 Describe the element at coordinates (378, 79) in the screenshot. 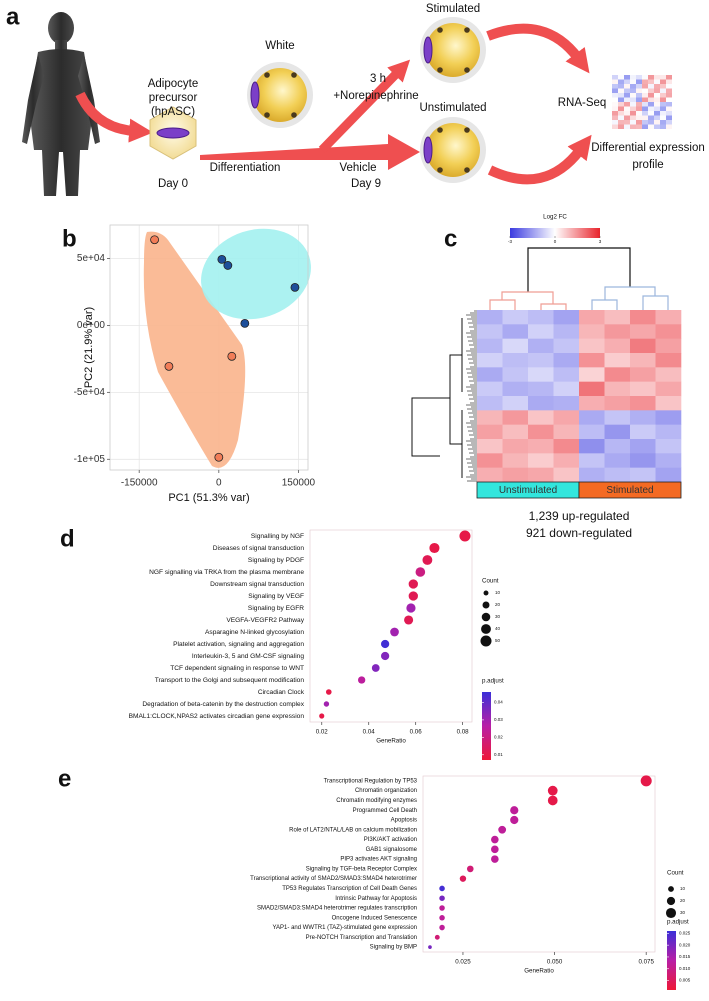

I see `label: 3 h` at that location.